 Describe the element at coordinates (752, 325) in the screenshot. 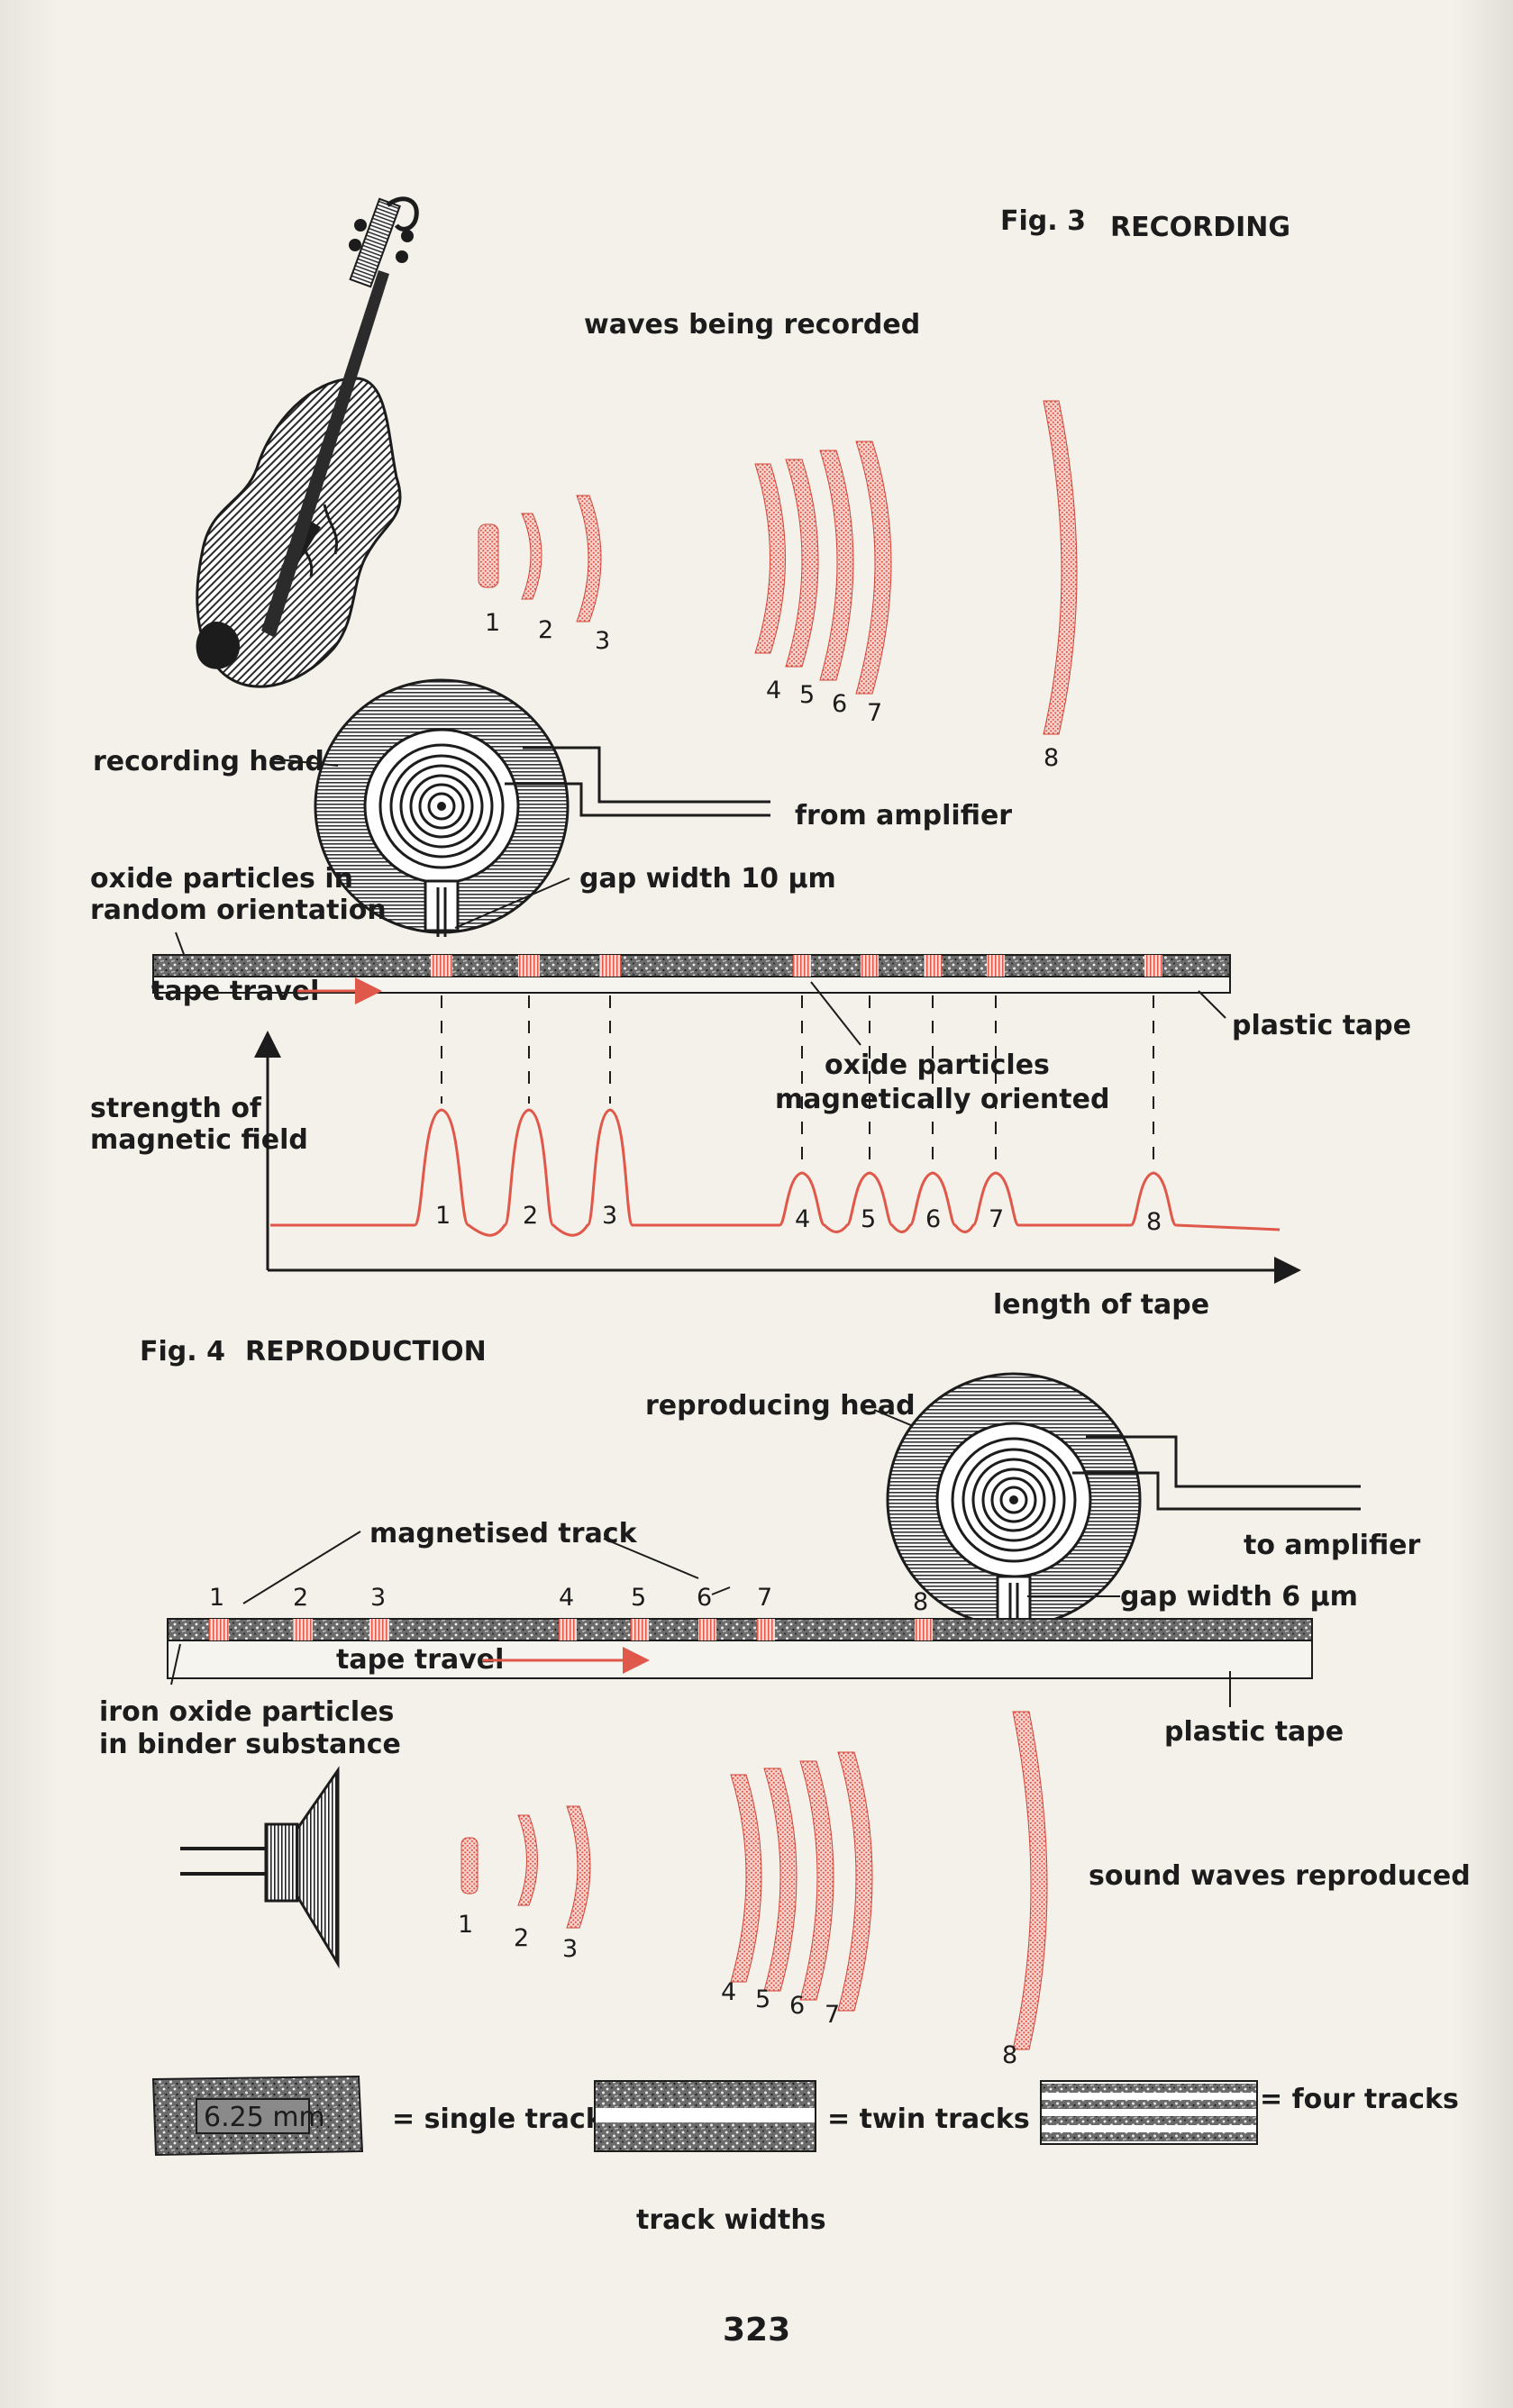

I see `waves-being-recorded-label: waves being recorded` at that location.